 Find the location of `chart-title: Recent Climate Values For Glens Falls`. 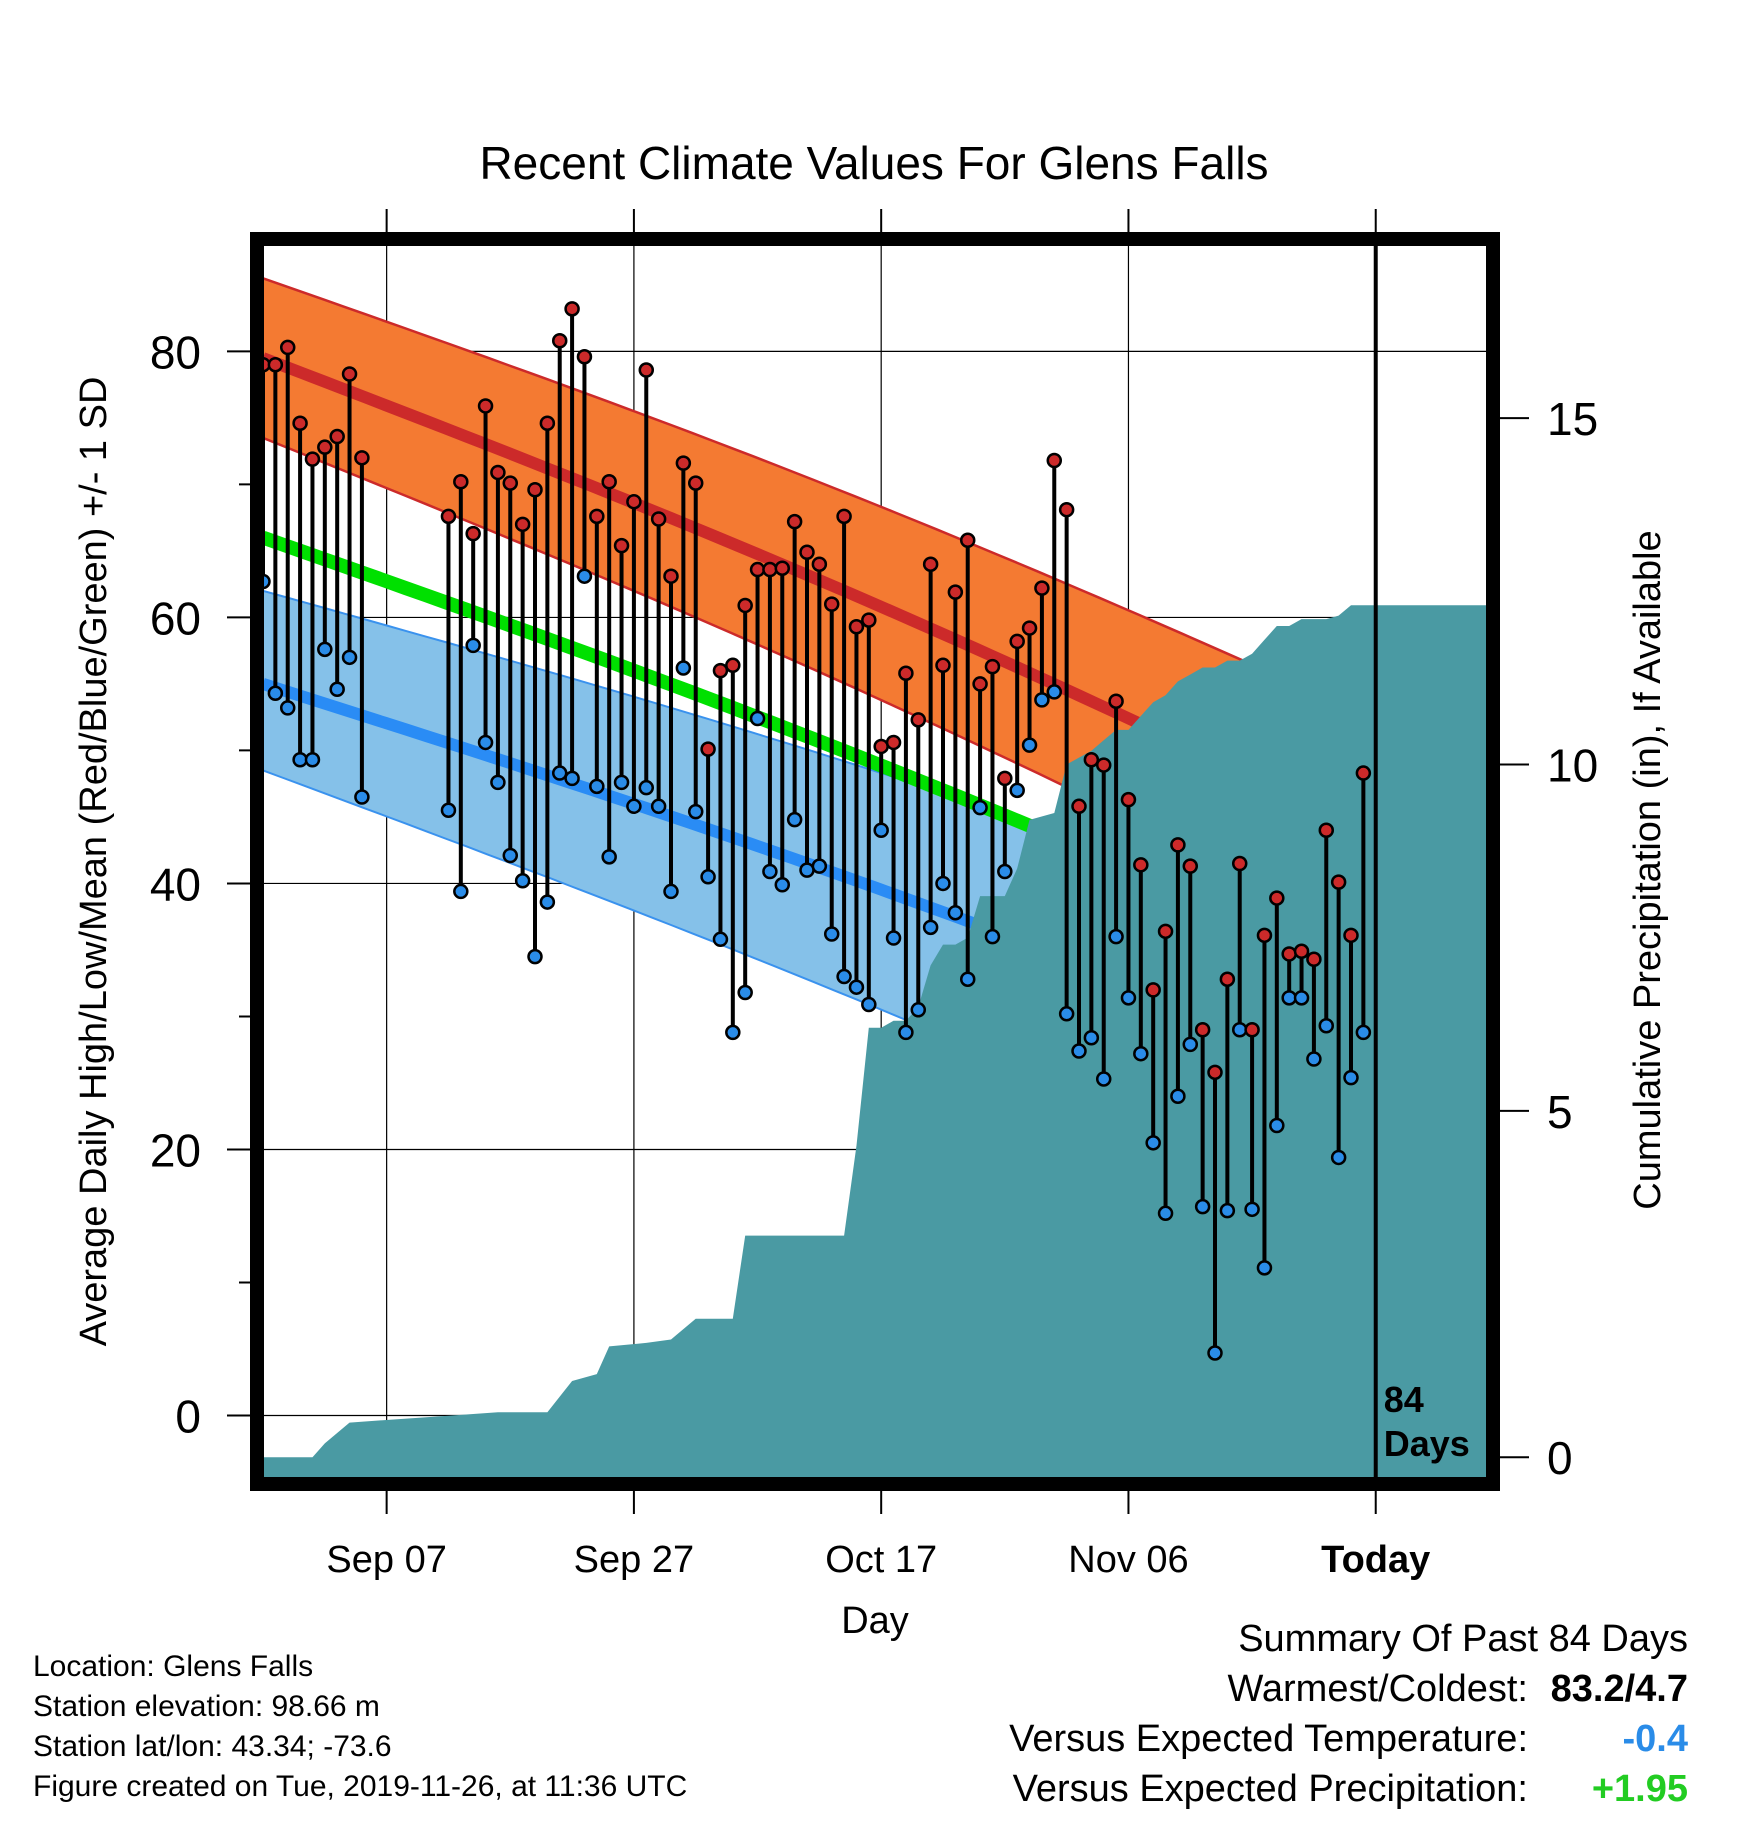

chart-title: Recent Climate Values For Glens Falls is located at coordinates (874, 163).